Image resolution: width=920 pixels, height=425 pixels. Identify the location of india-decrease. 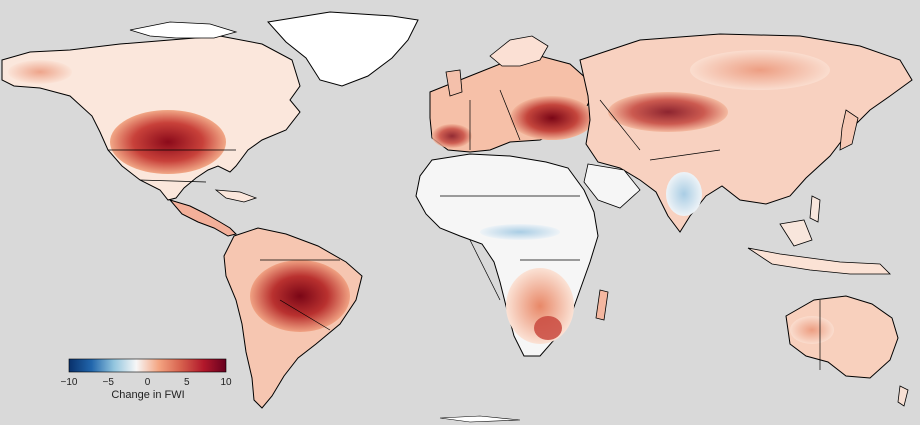
(684, 194).